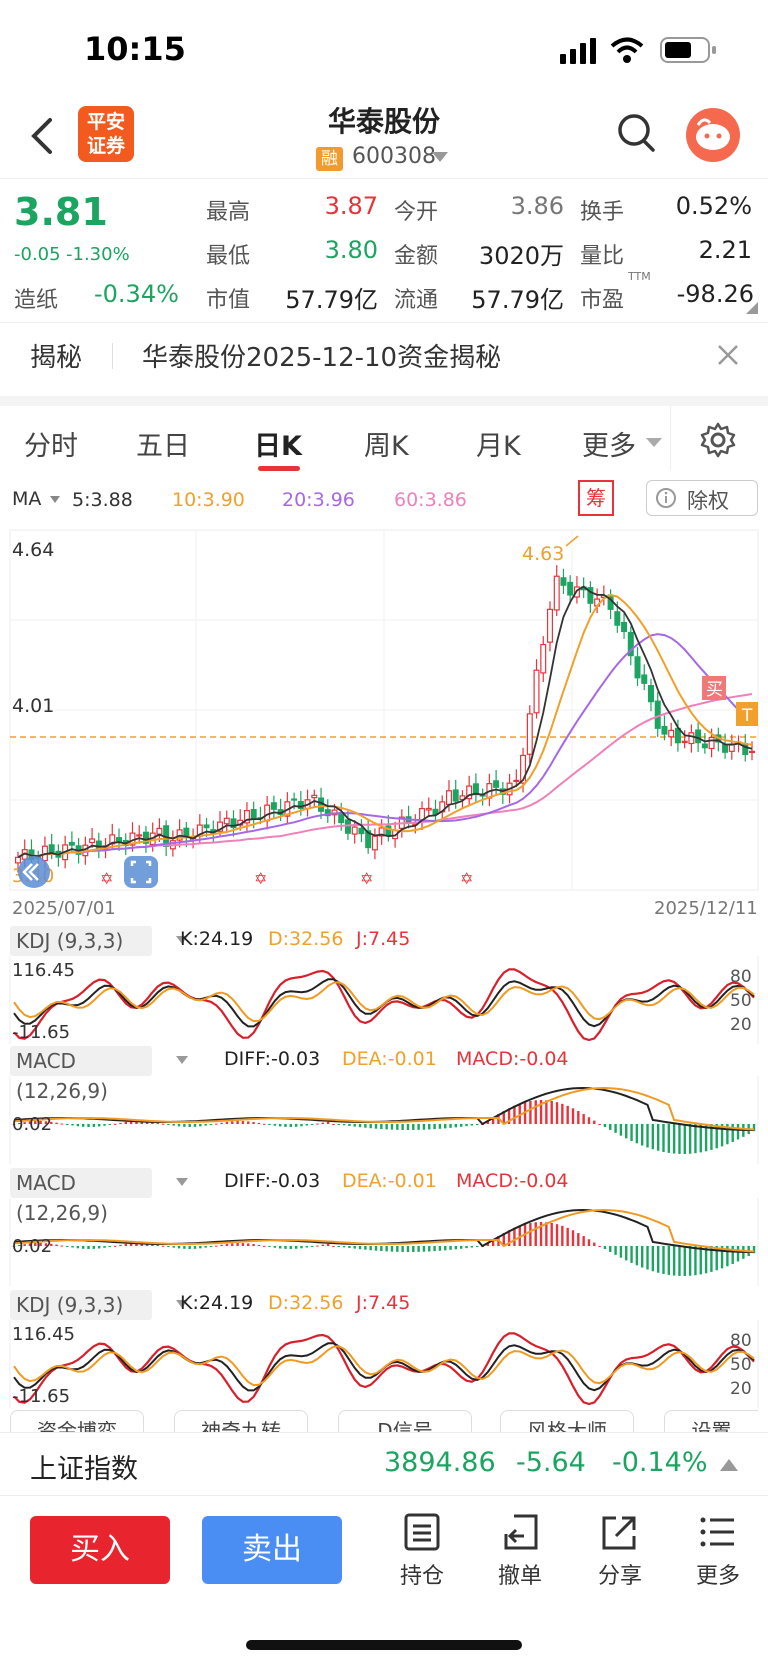 The image size is (768, 1663). I want to click on tab-daily-k: 日K, so click(278, 446).